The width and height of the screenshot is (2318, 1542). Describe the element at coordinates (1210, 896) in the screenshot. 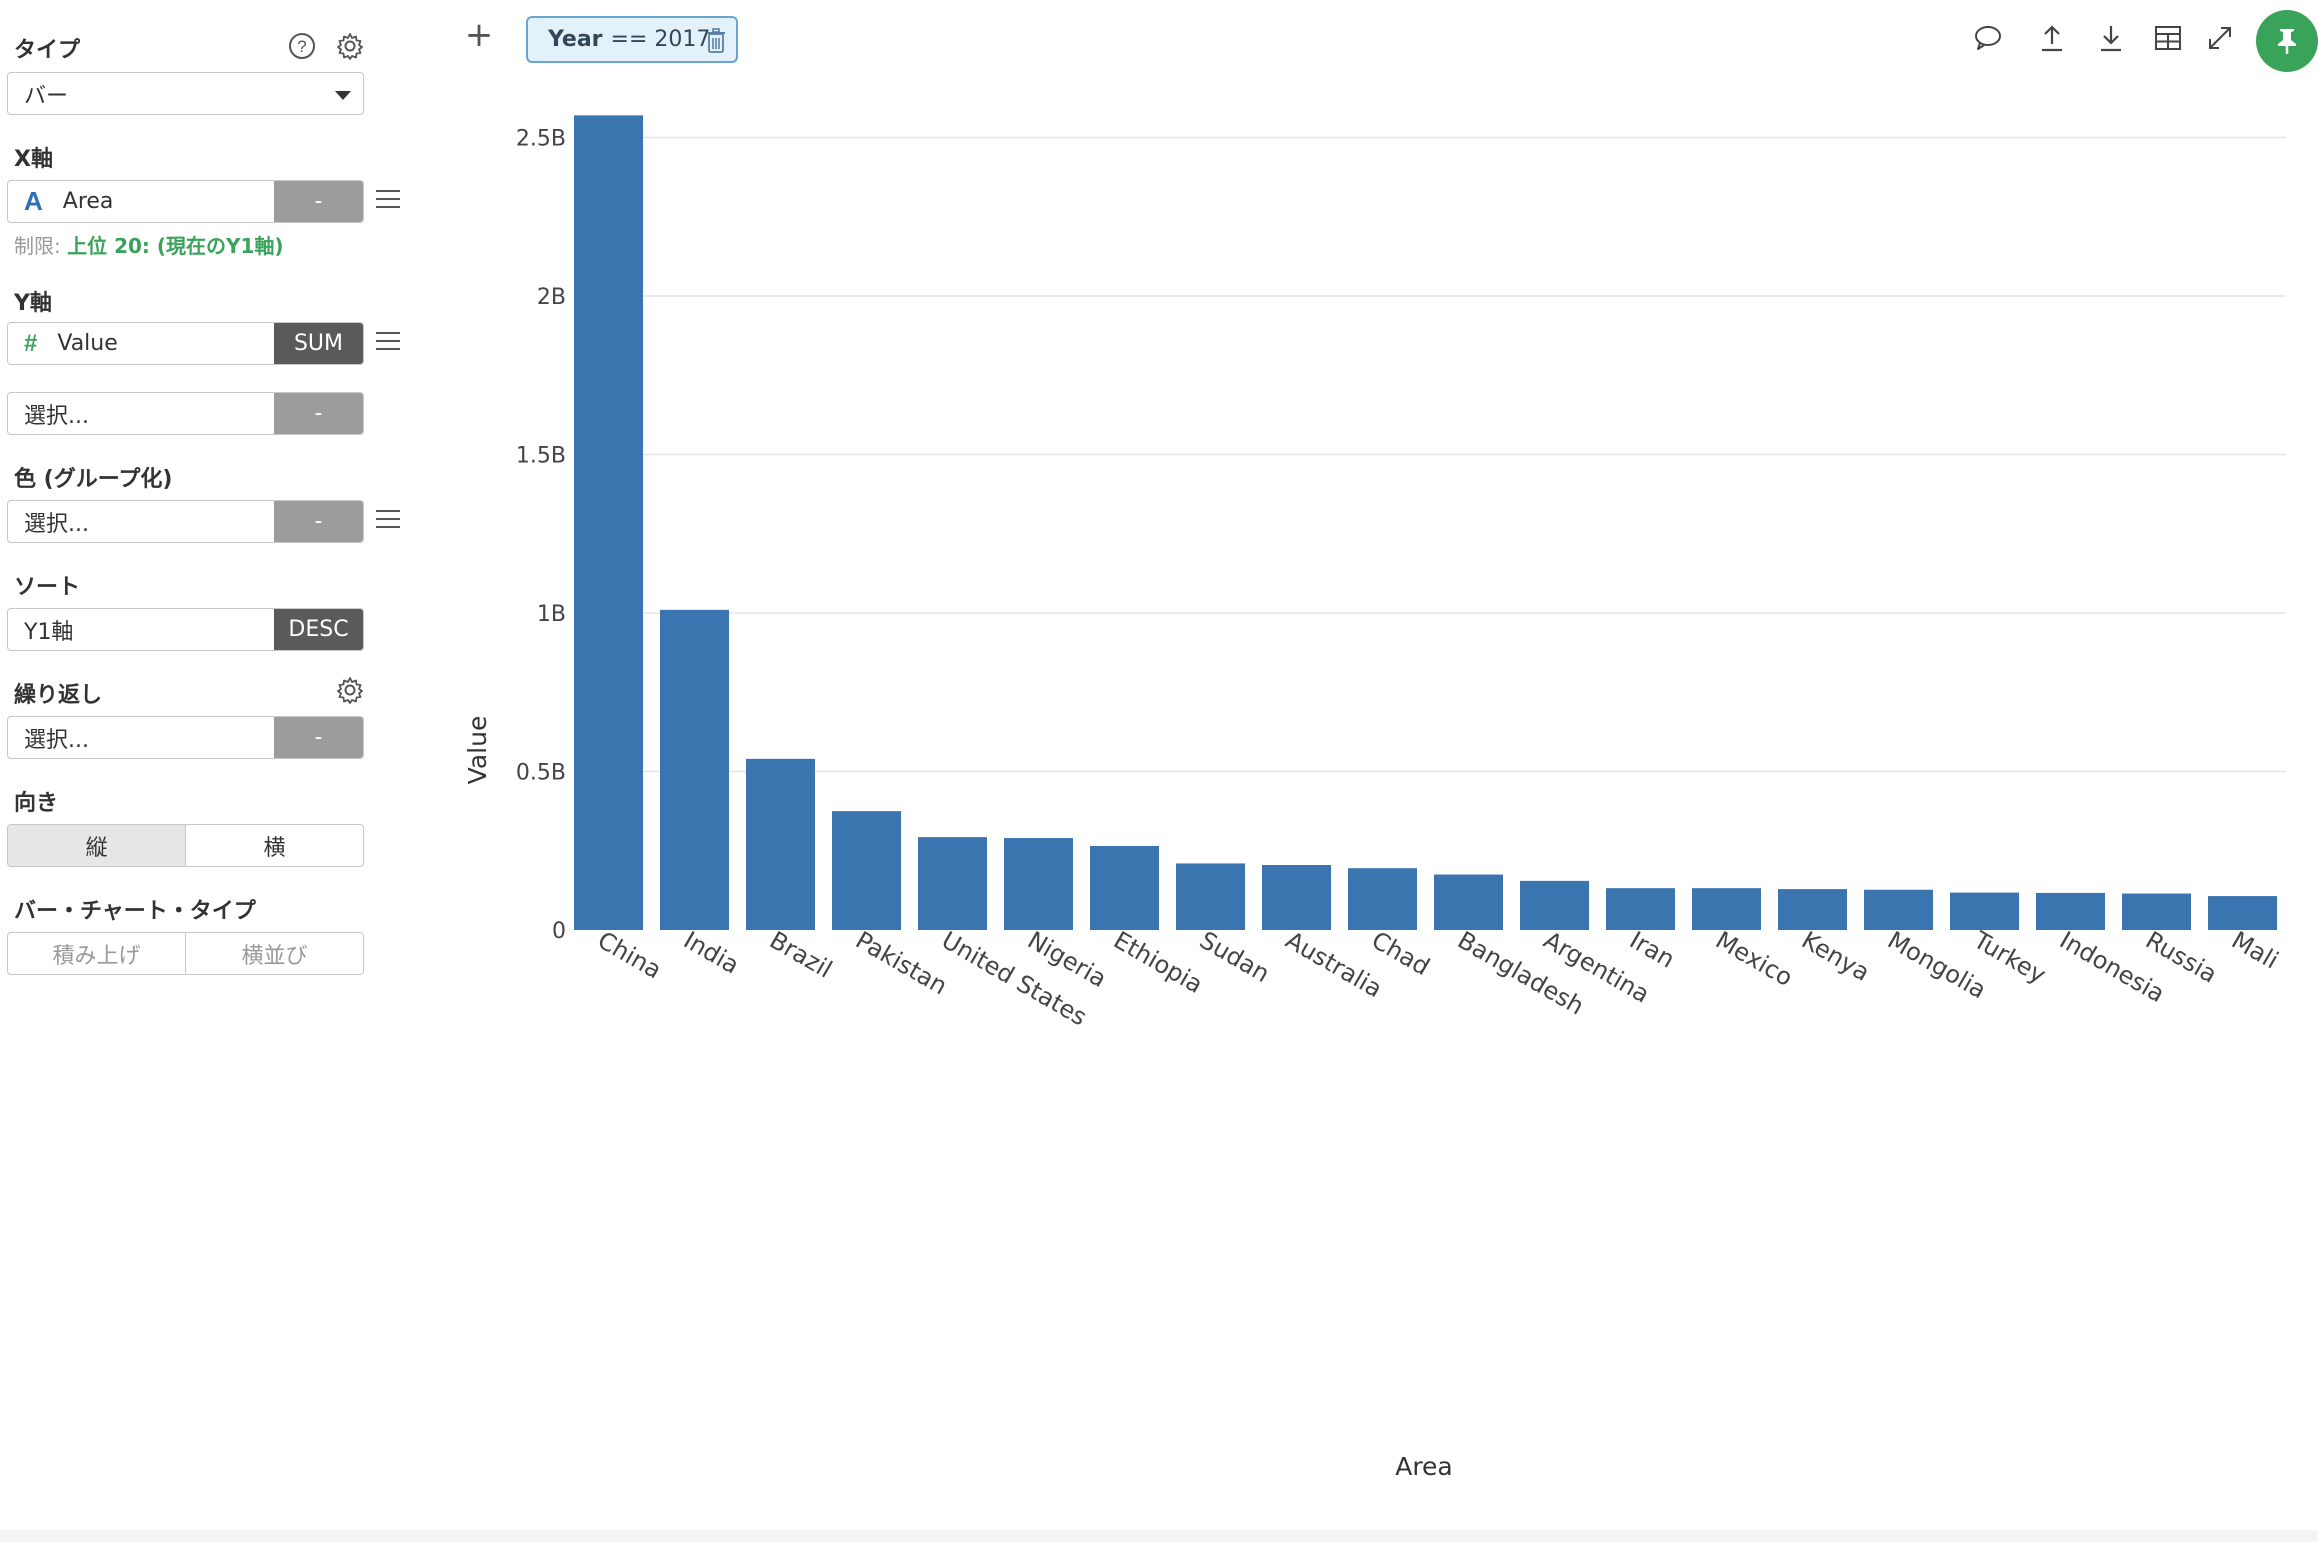

I see `bar-sudan` at that location.